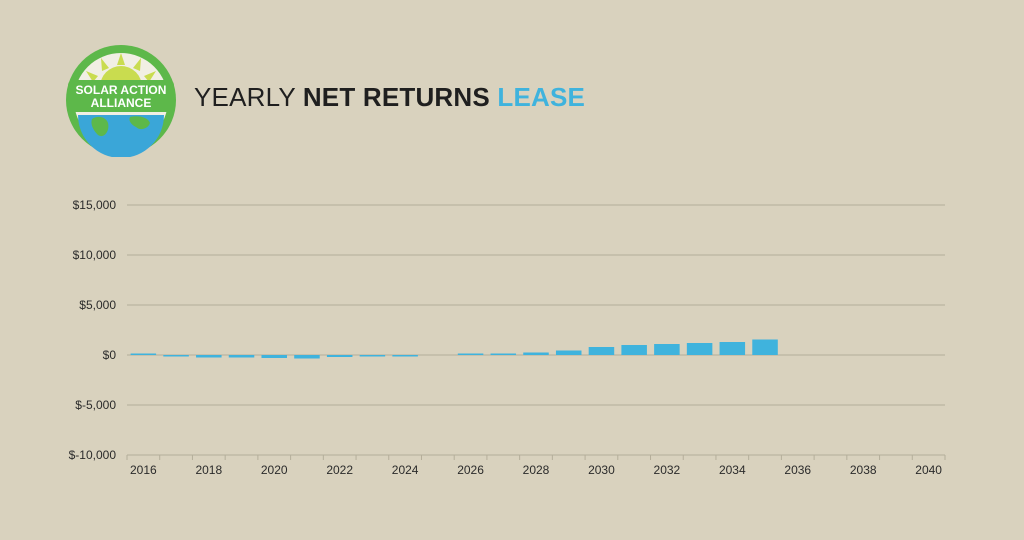  What do you see at coordinates (732, 348) in the screenshot?
I see `bar-2034` at bounding box center [732, 348].